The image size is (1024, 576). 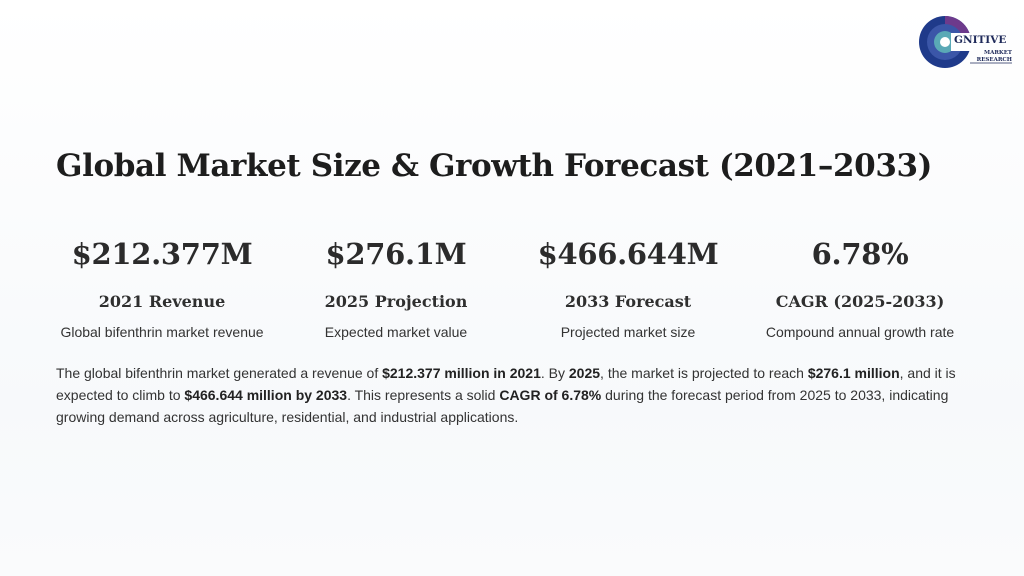 I want to click on stat-description: Compound annual growth rate, so click(x=860, y=332).